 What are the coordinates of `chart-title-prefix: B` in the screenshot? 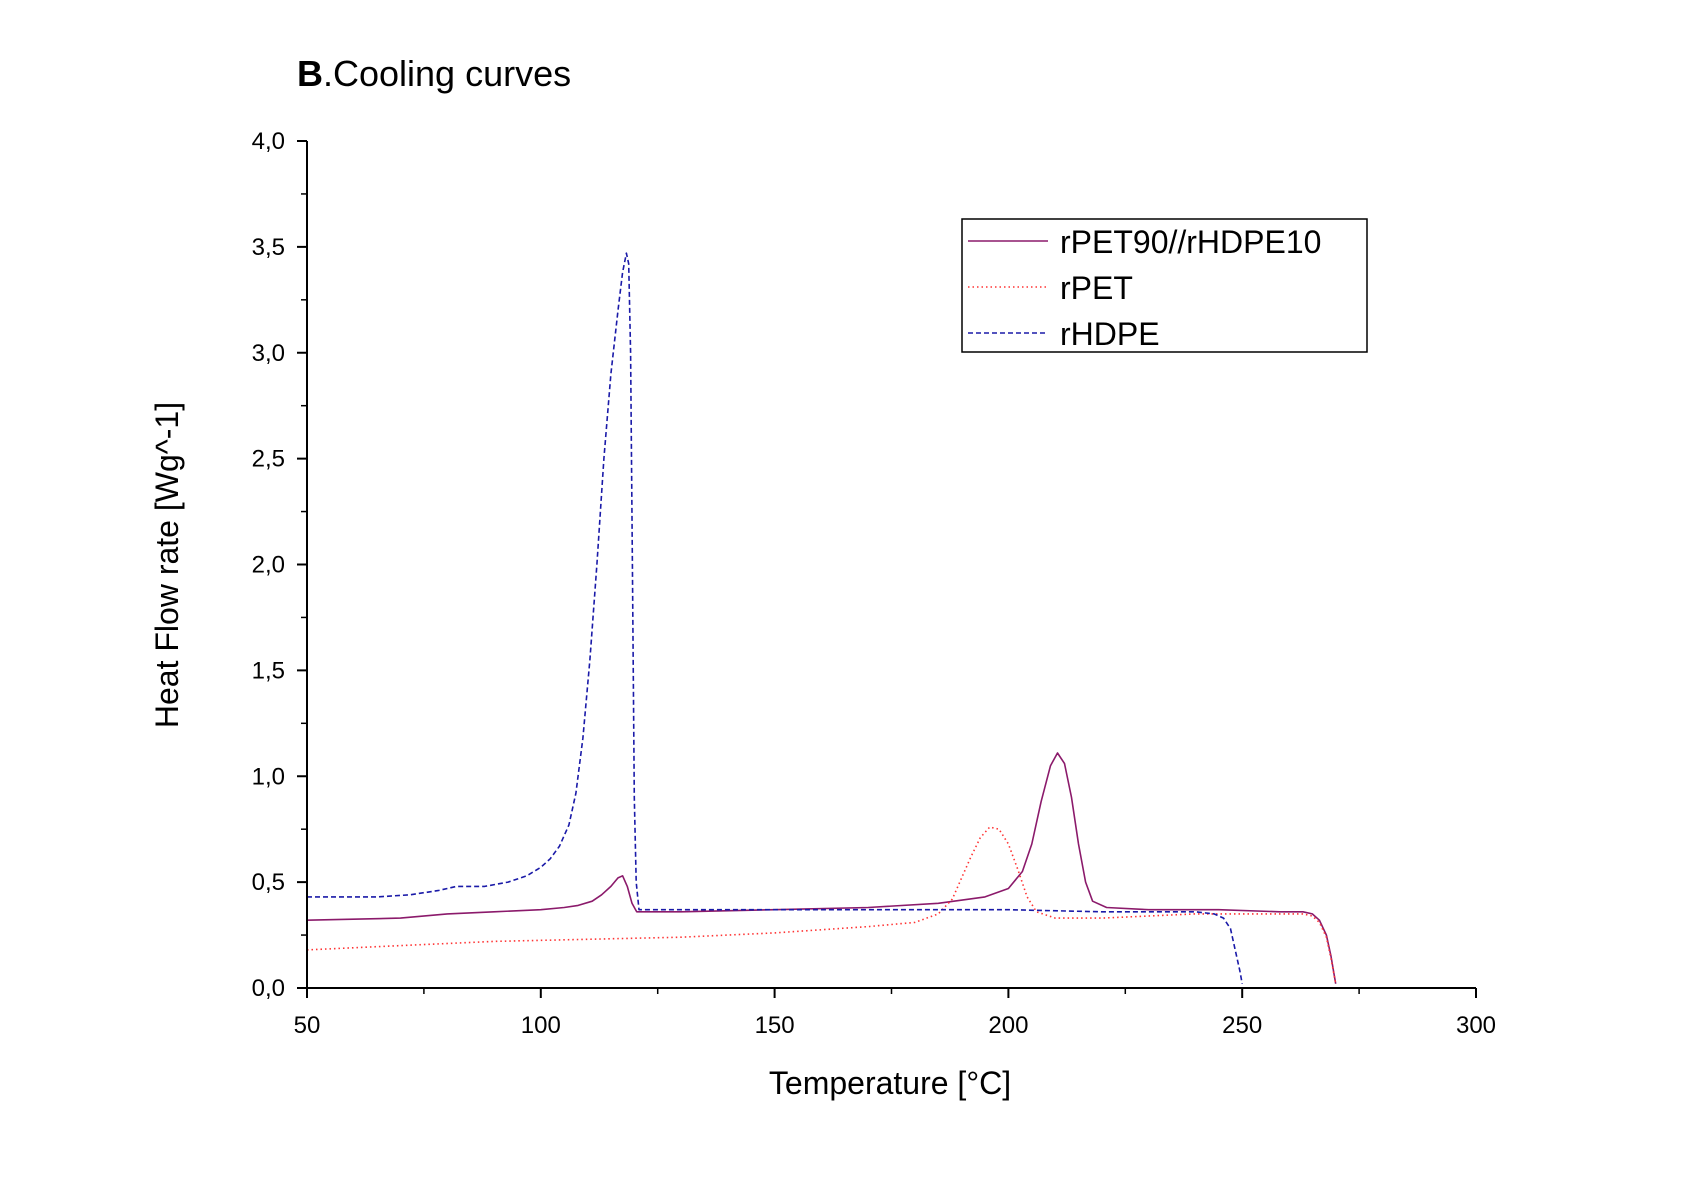 It's located at (310, 73).